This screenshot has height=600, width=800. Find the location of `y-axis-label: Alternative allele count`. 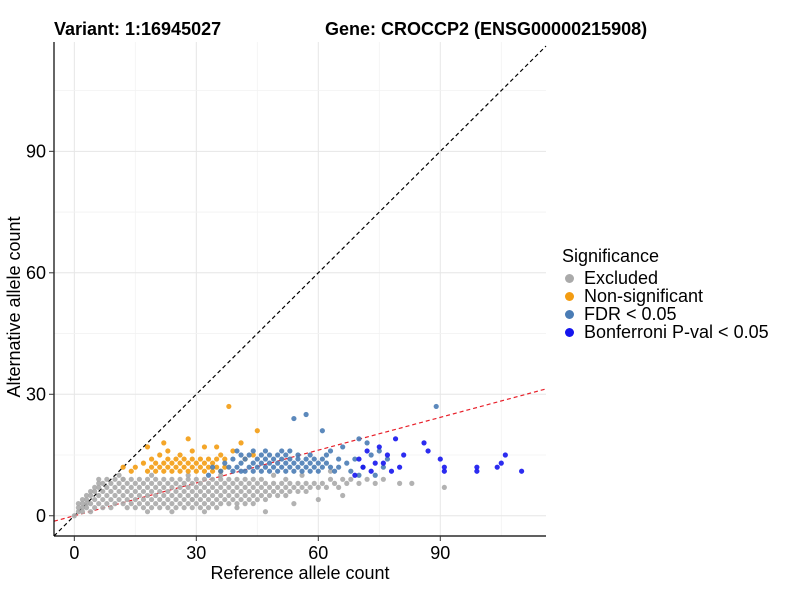

y-axis-label: Alternative allele count is located at coordinates (14, 306).